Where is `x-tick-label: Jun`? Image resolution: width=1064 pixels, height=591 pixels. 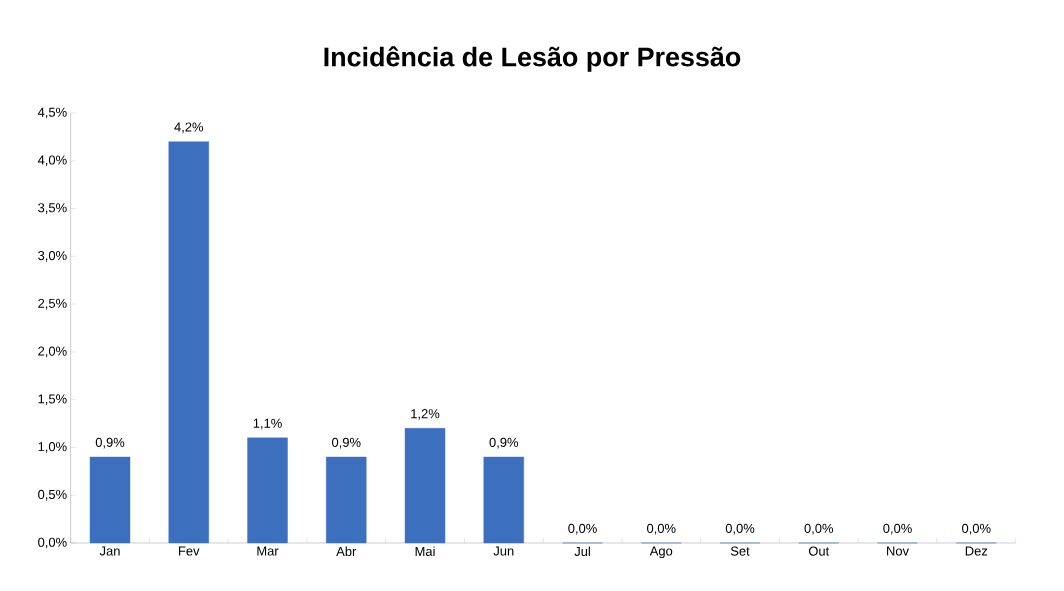 x-tick-label: Jun is located at coordinates (503, 551).